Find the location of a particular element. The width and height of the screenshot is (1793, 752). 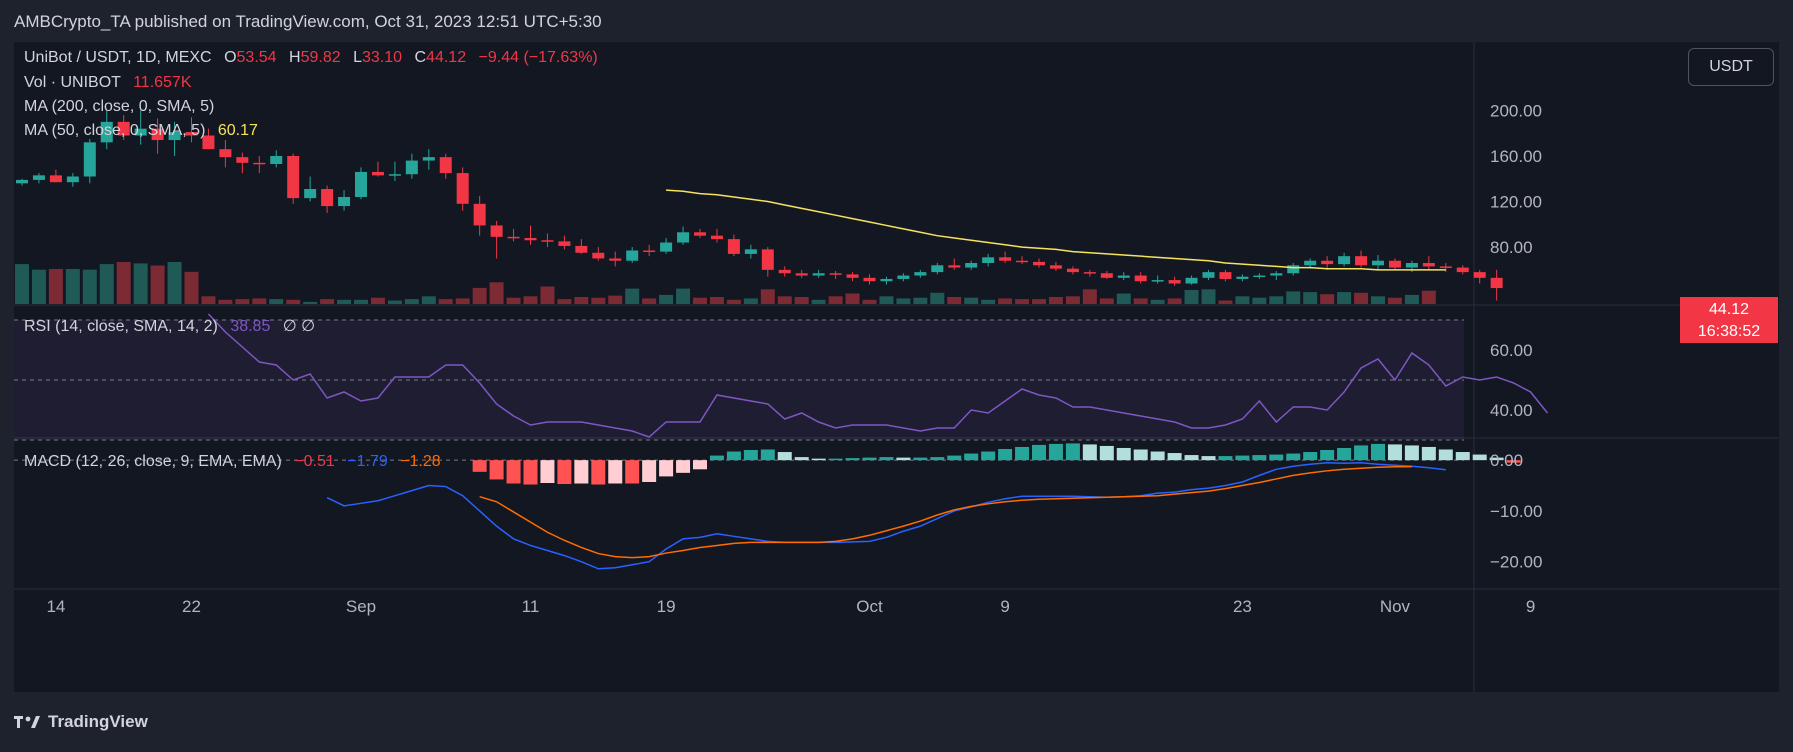

legend-symbol: UniBot / USDT, 1D, MEXC is located at coordinates (118, 57).